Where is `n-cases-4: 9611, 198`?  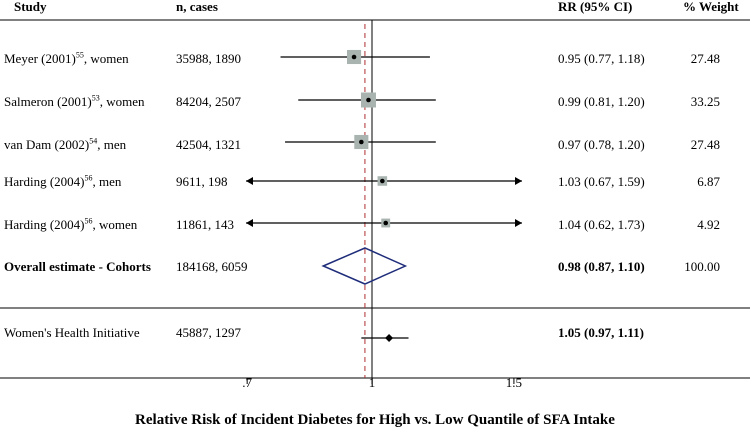 n-cases-4: 9611, 198 is located at coordinates (202, 181).